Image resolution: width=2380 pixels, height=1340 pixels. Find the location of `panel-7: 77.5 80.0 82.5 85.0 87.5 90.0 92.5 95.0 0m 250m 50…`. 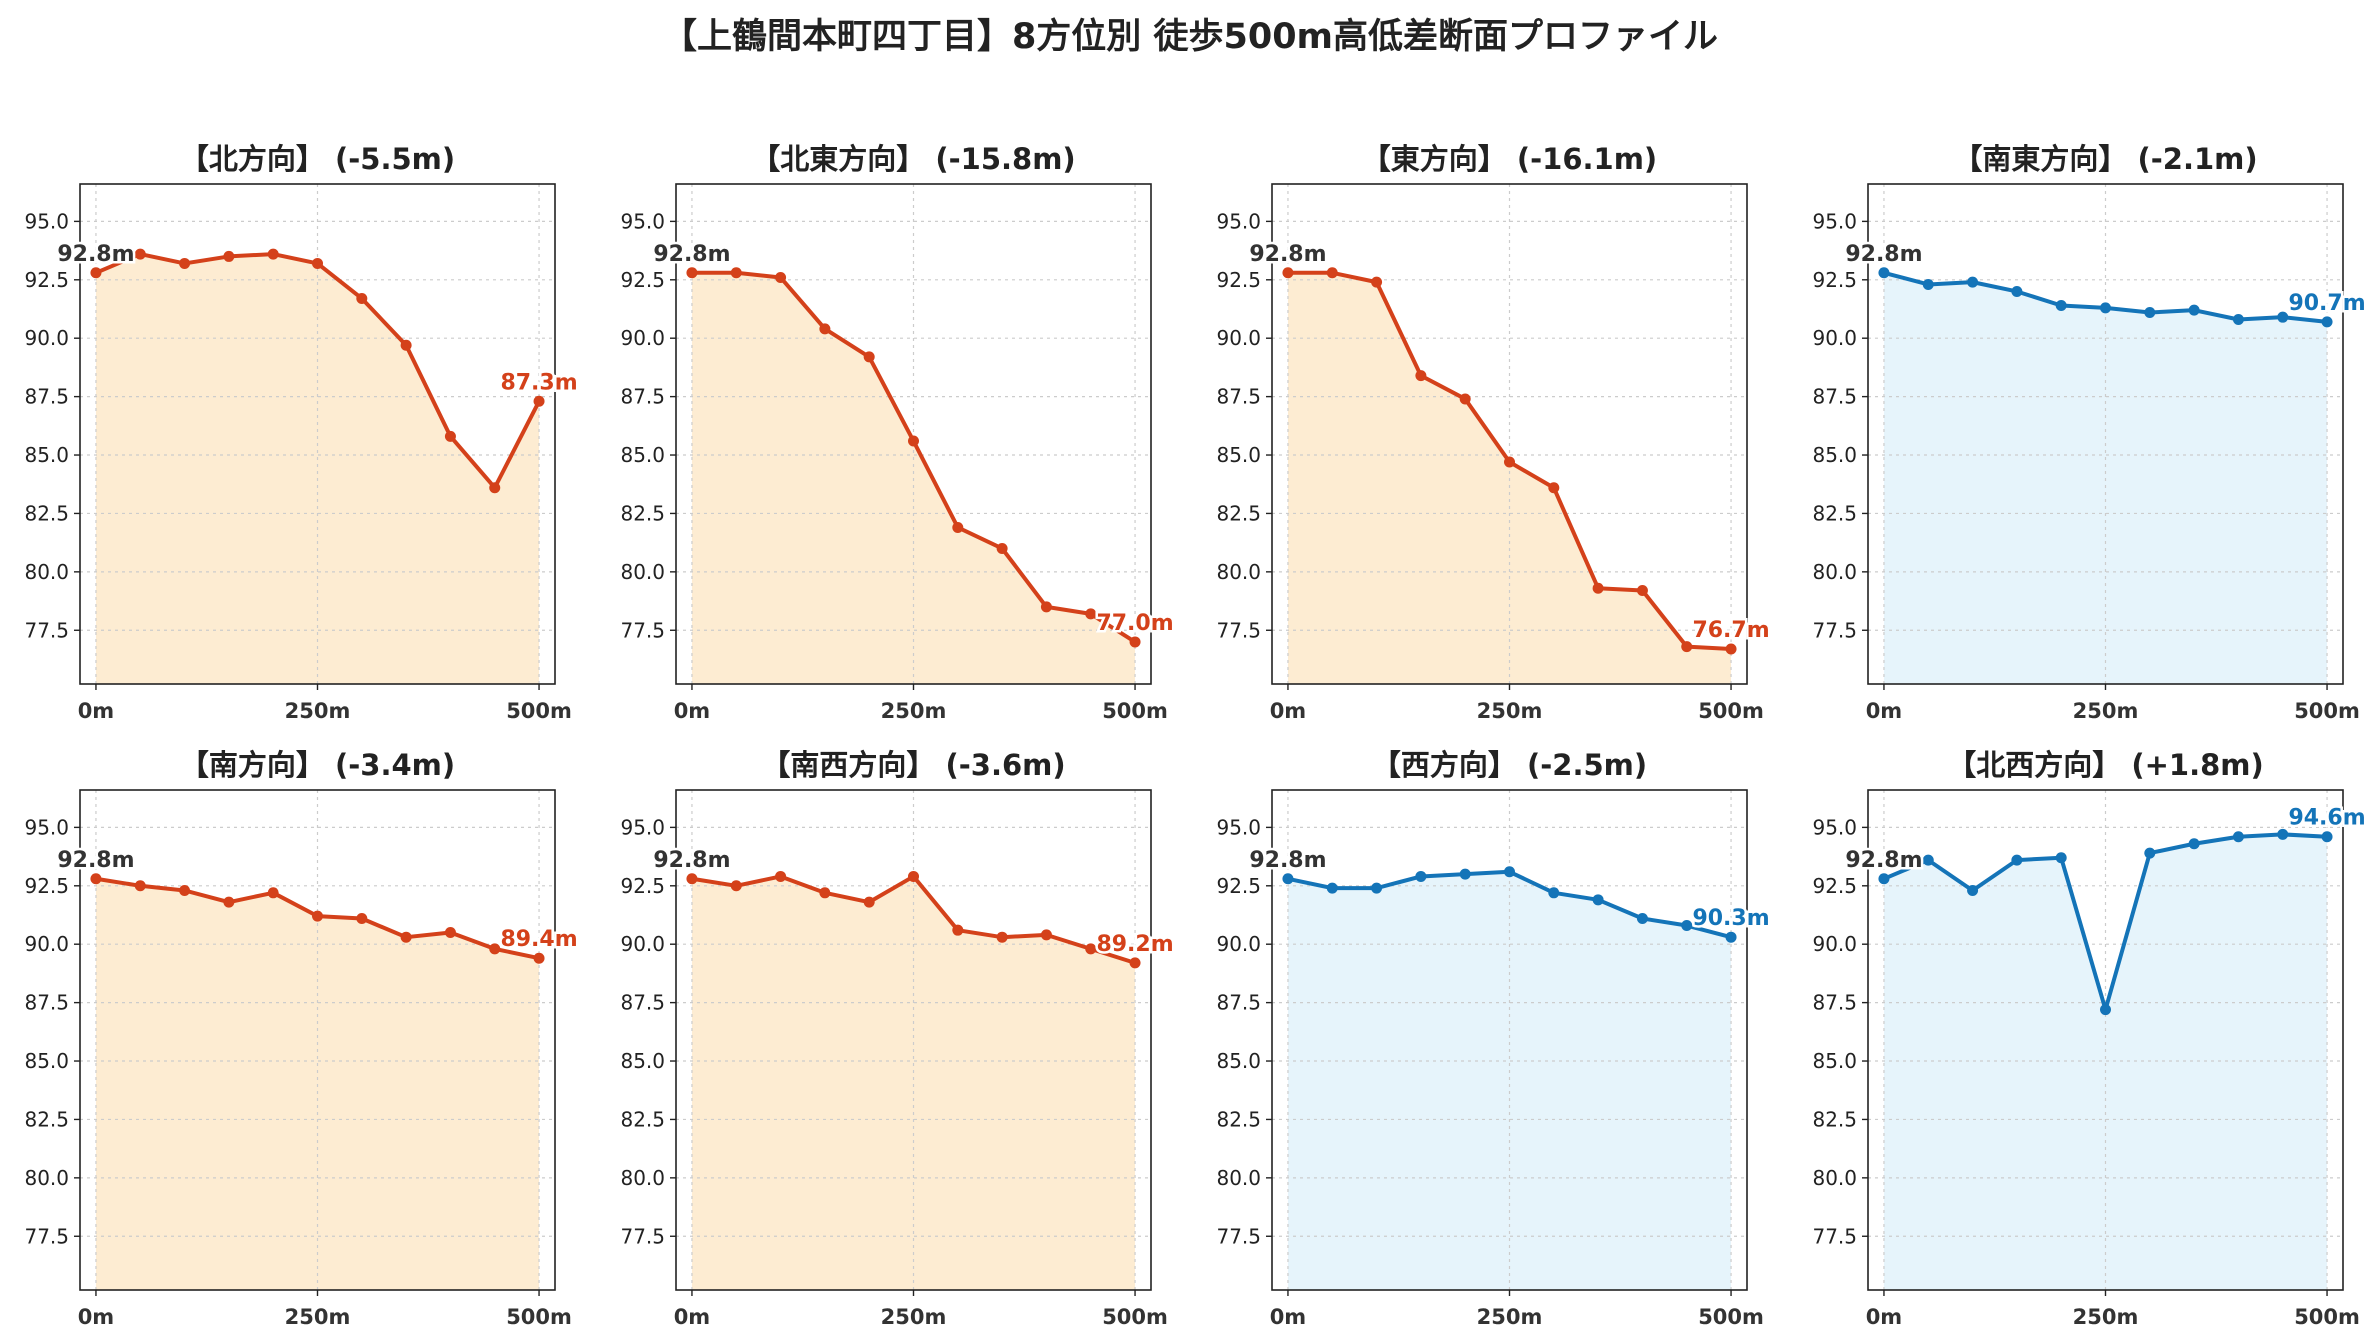

panel-7: 77.5 80.0 82.5 85.0 87.5 90.0 92.5 95.0 0m 250m 50… is located at coordinates (1494, 1038).